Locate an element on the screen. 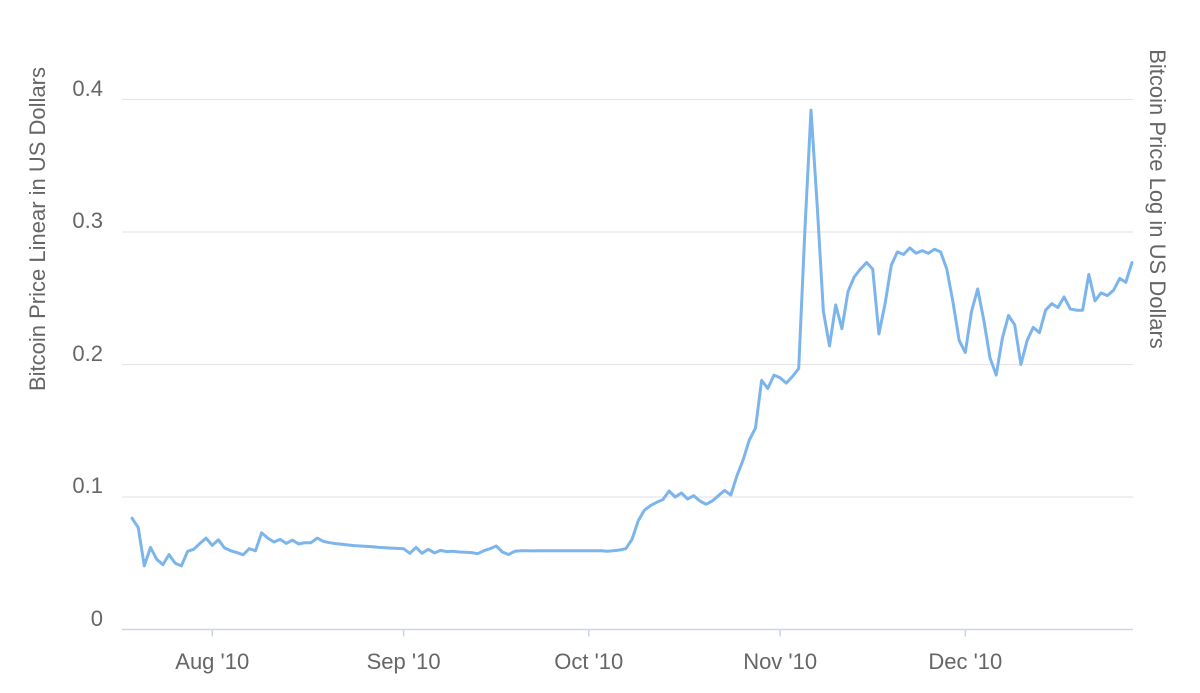  y-tick-label: 0.2 is located at coordinates (87, 353).